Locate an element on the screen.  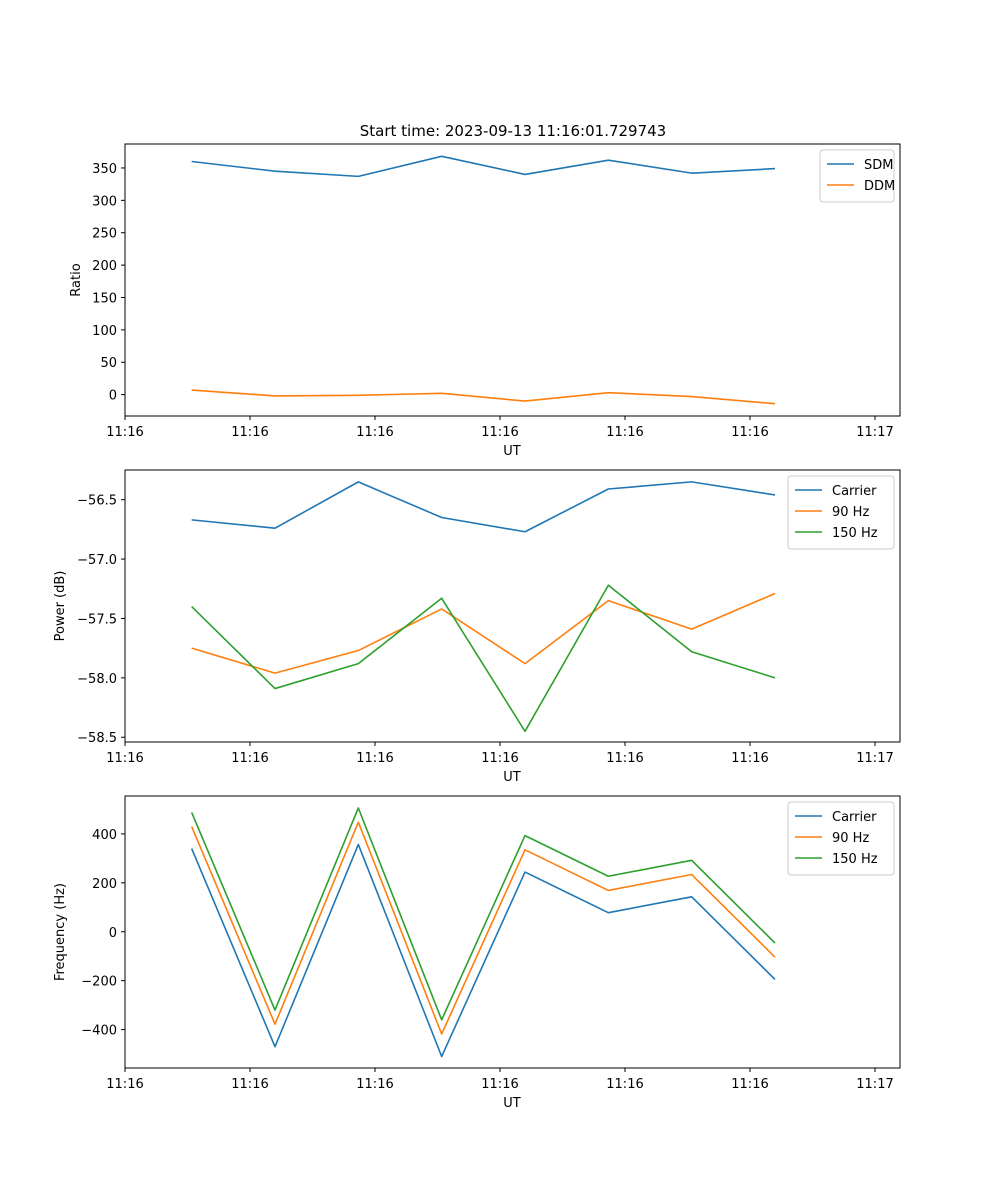
legend: SDM DDM is located at coordinates (857, 176).